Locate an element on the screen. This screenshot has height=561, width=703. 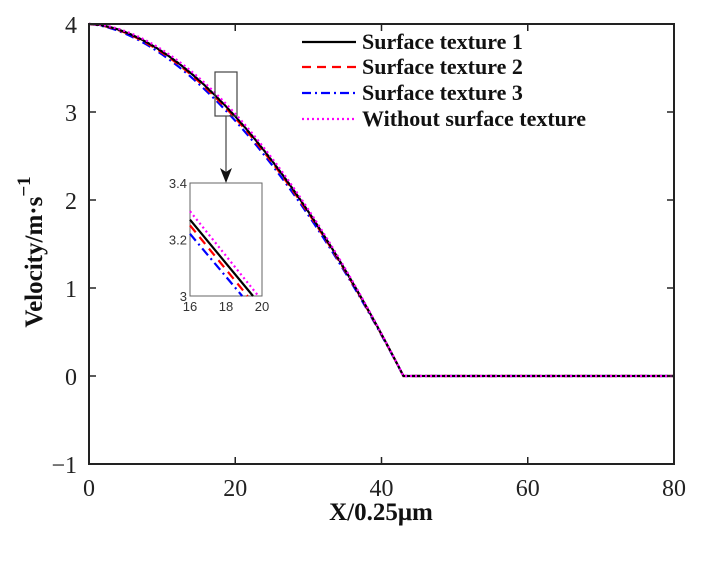
x-tick-label: 20 is located at coordinates (235, 489).